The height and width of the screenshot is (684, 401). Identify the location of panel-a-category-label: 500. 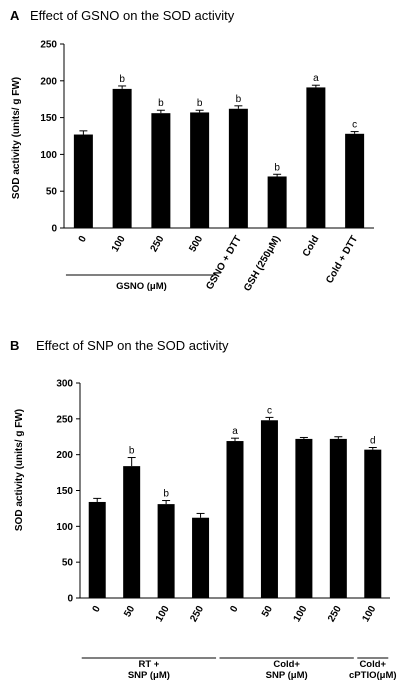
(196, 244).